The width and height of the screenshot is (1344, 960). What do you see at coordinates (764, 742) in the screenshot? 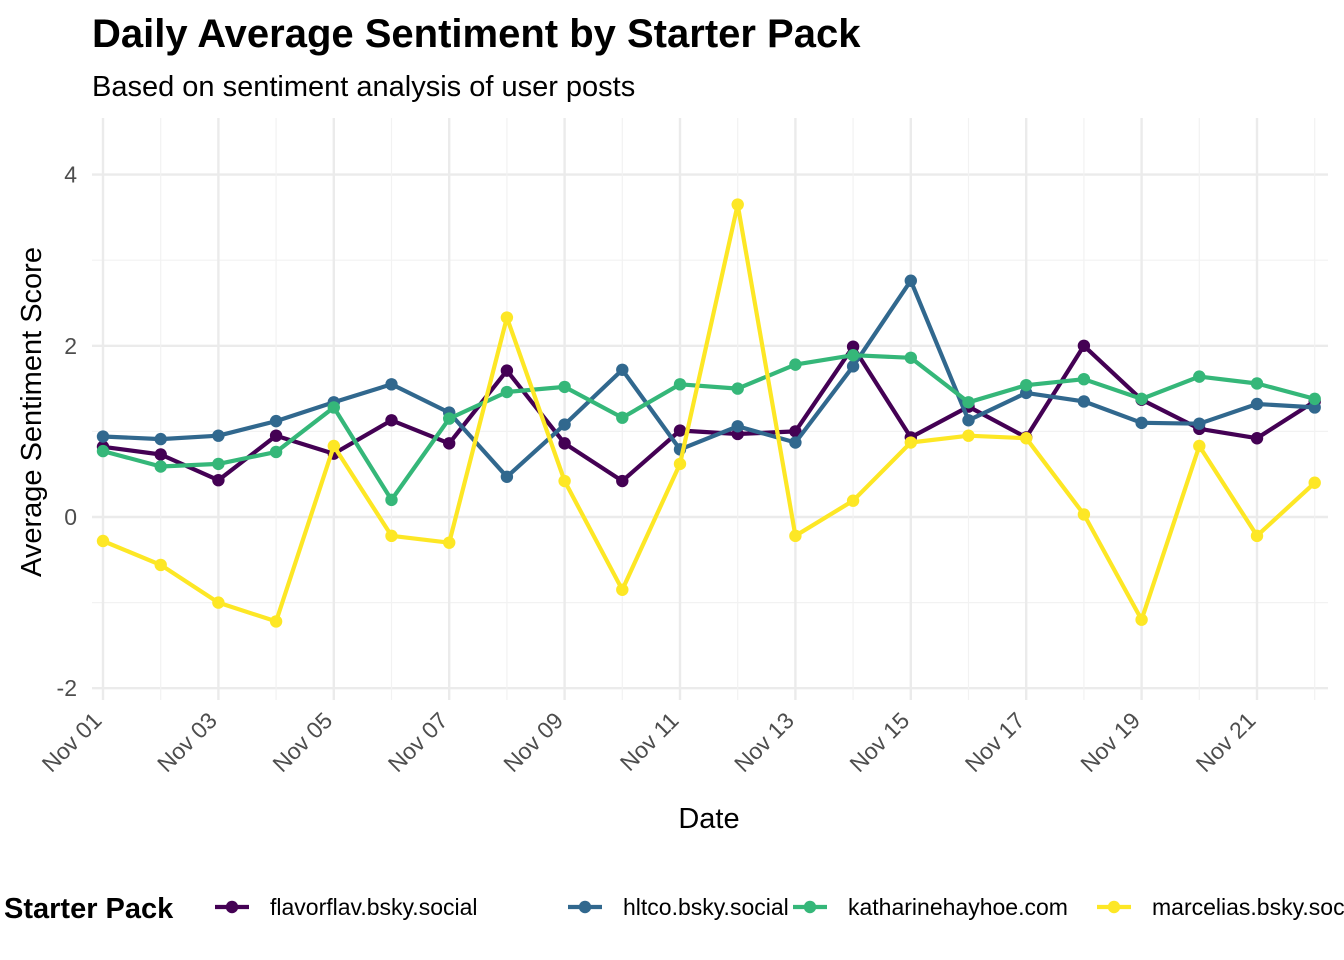
I see `x-tick-label: Nov 13` at bounding box center [764, 742].